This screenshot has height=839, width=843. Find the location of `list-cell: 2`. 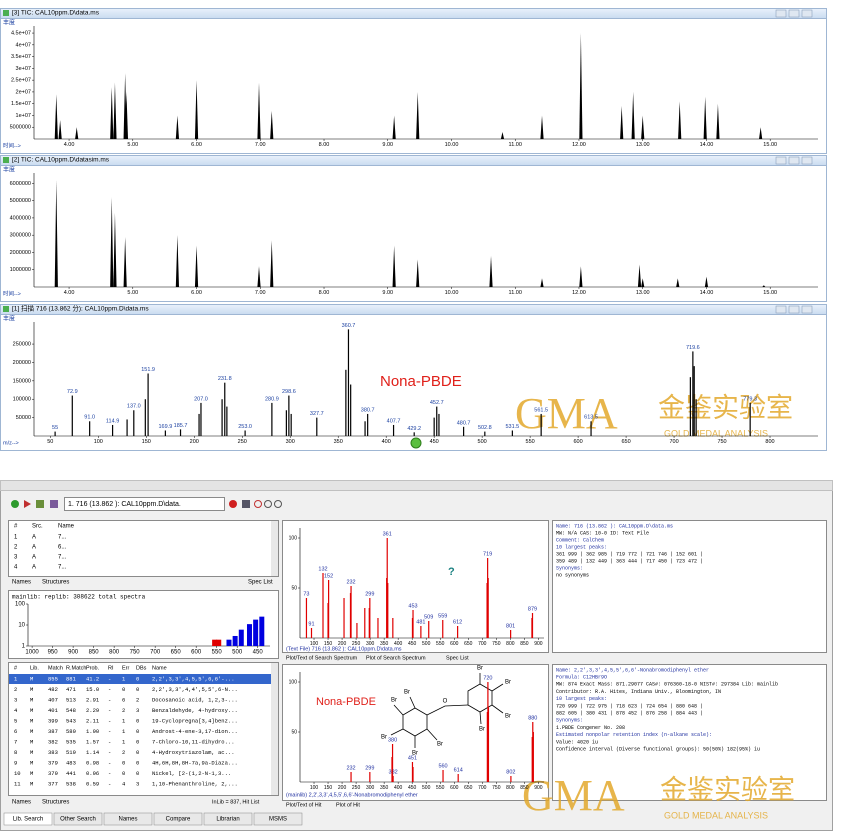

list-cell: 2 is located at coordinates (16, 548).